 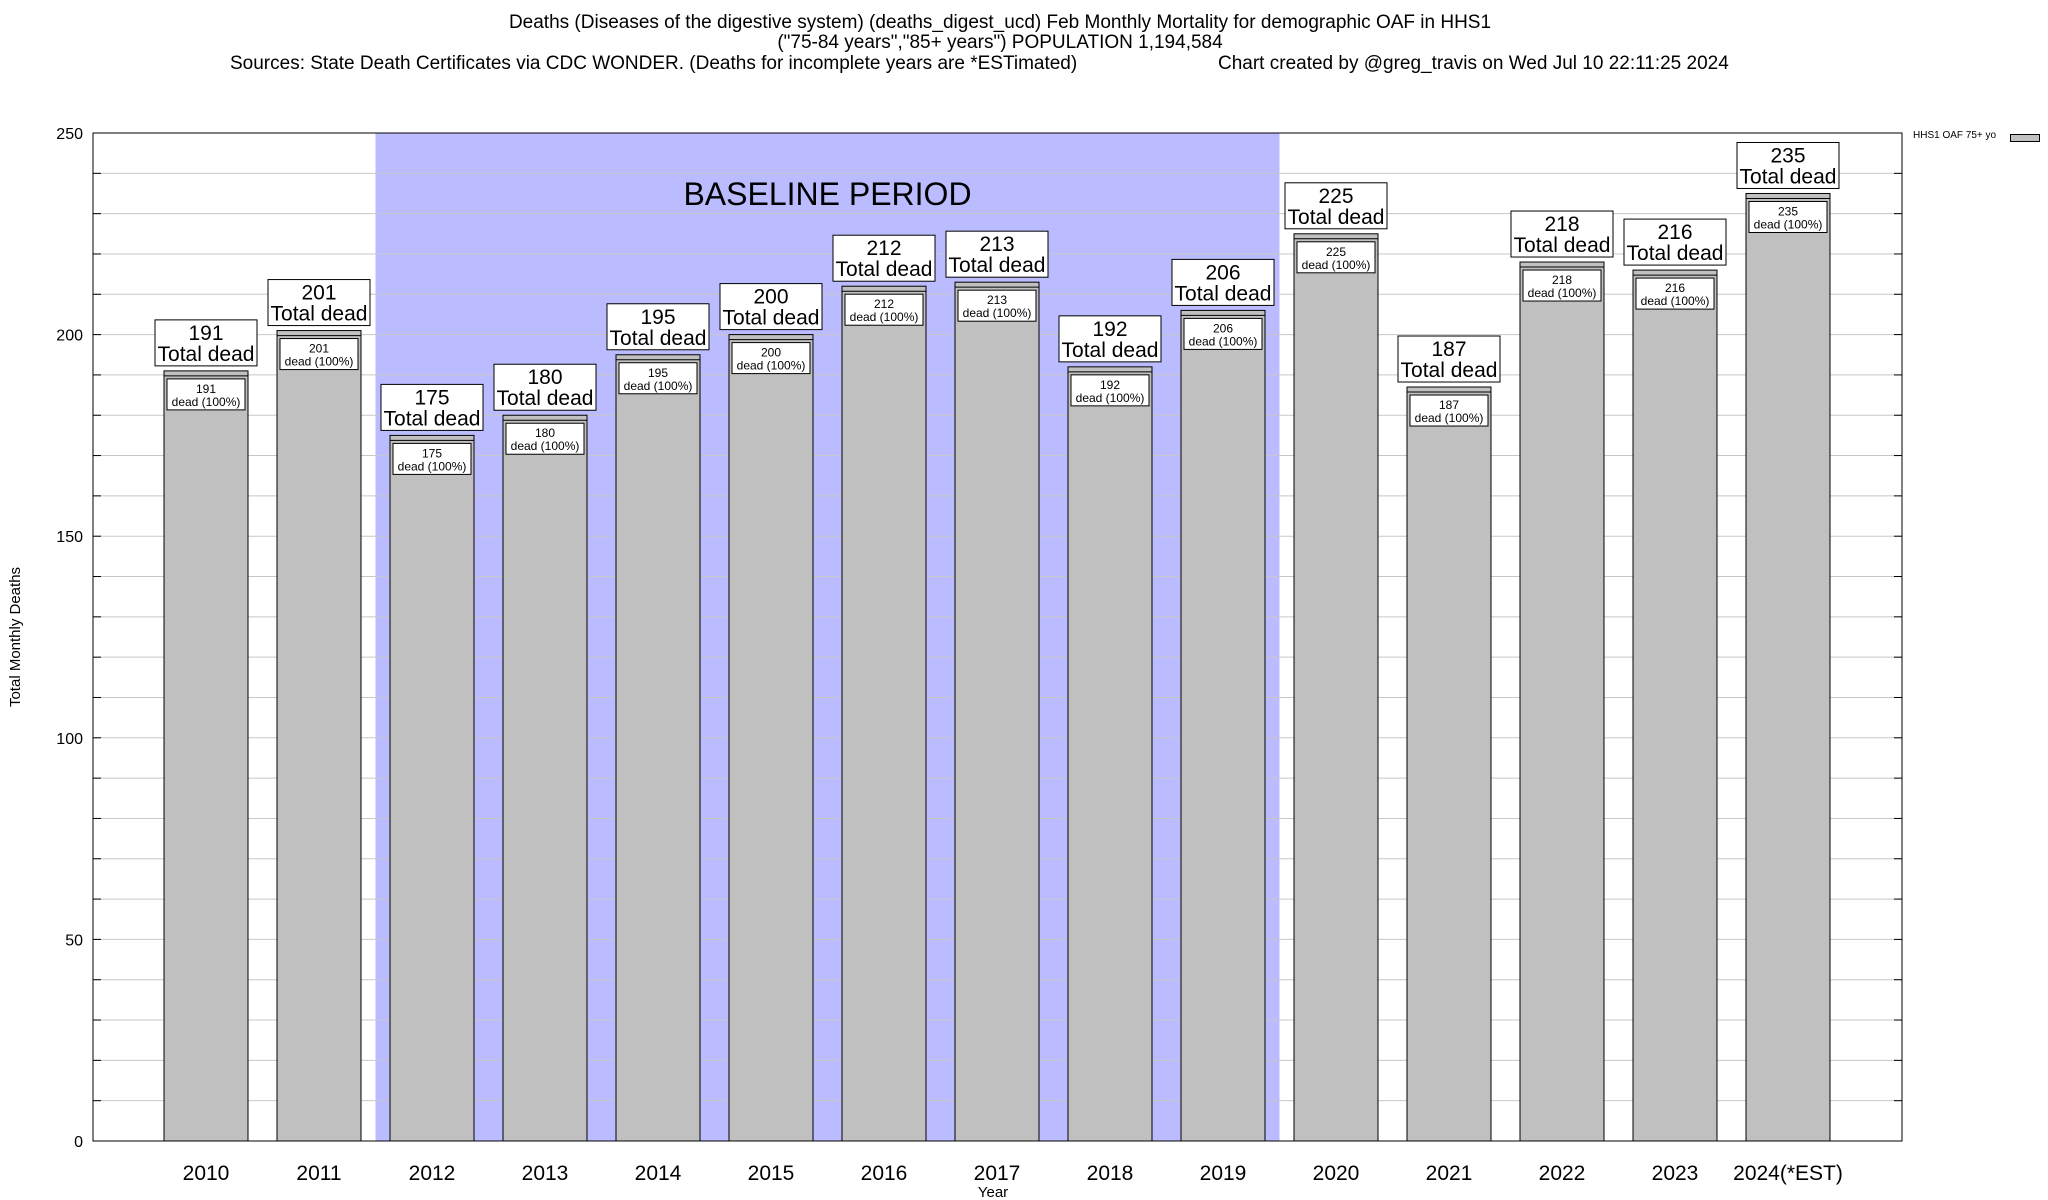 I want to click on inner-label-value: 216, so click(x=1675, y=288).